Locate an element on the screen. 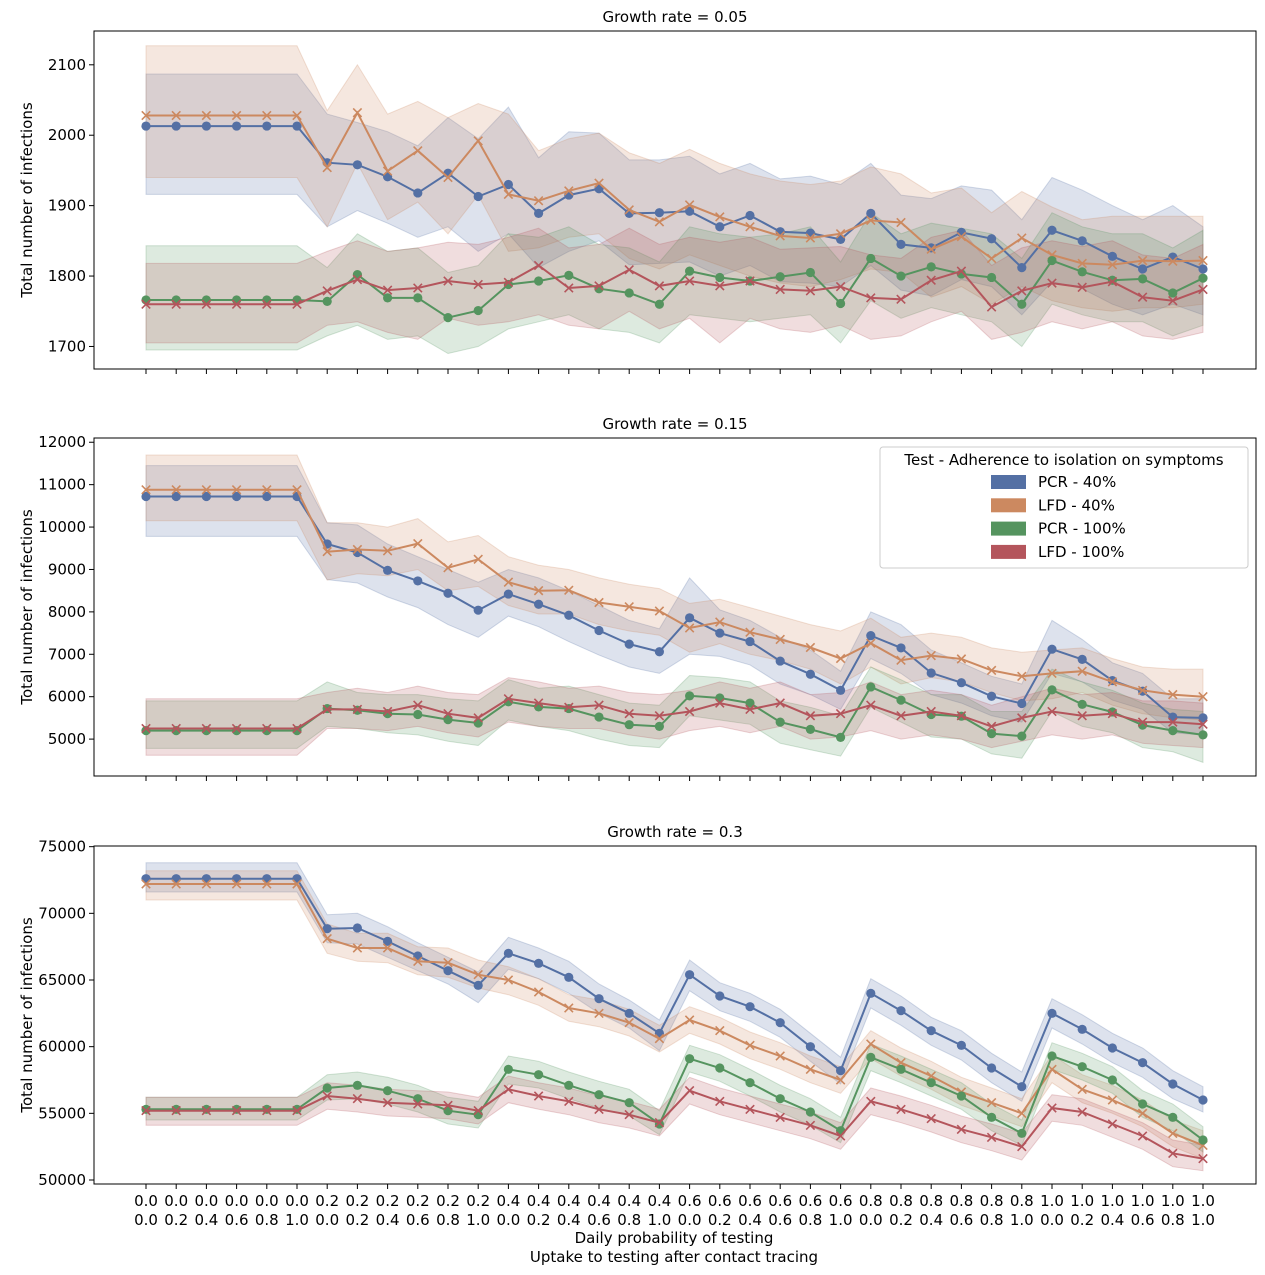 The width and height of the screenshot is (1265, 1275). x-tick-label-bottom: 0.8 is located at coordinates (992, 1220).